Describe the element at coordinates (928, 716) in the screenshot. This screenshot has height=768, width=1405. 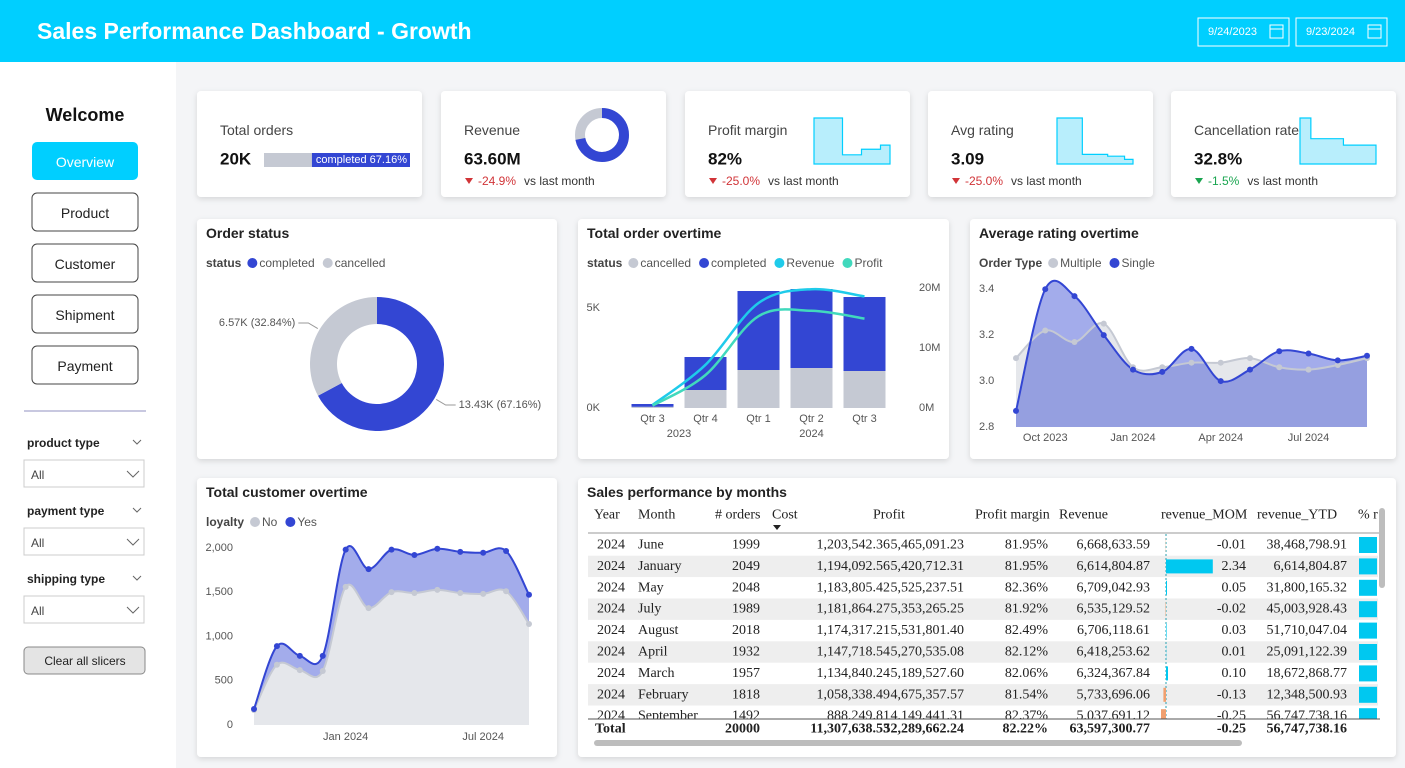
I see `table-cell: 4,149,441.31` at that location.